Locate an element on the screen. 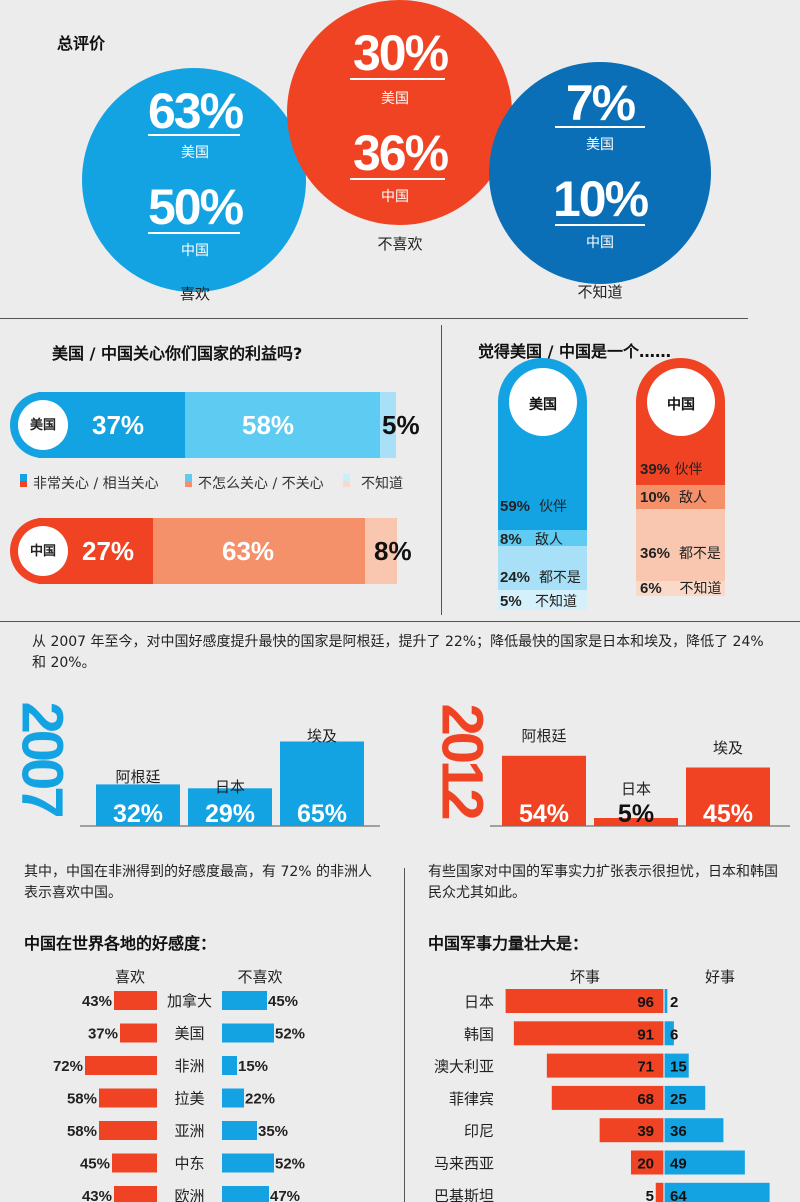  column-divider is located at coordinates (404, 1035).